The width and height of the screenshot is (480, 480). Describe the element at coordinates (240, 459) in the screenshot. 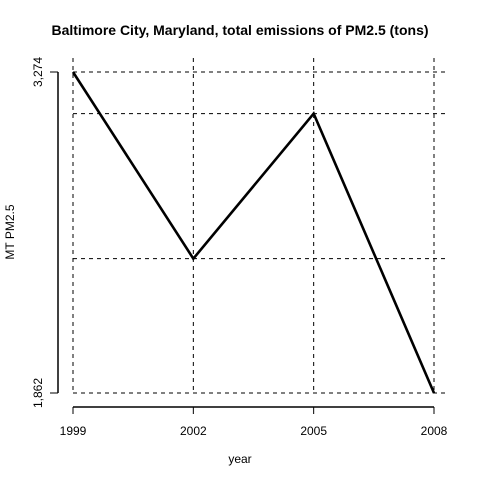

I see `x-axis-label: year` at that location.